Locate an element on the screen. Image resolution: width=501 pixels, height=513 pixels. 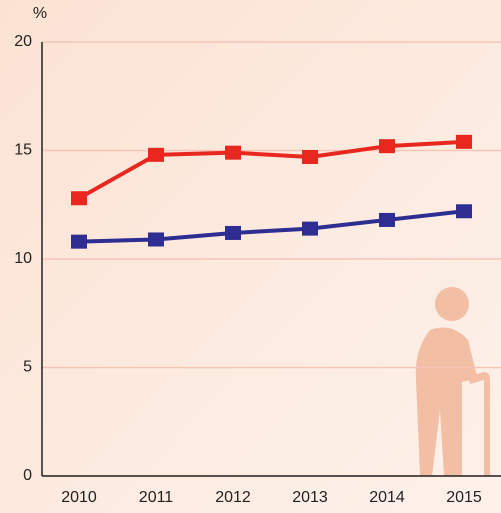
x-tick-label: 2013 is located at coordinates (310, 497).